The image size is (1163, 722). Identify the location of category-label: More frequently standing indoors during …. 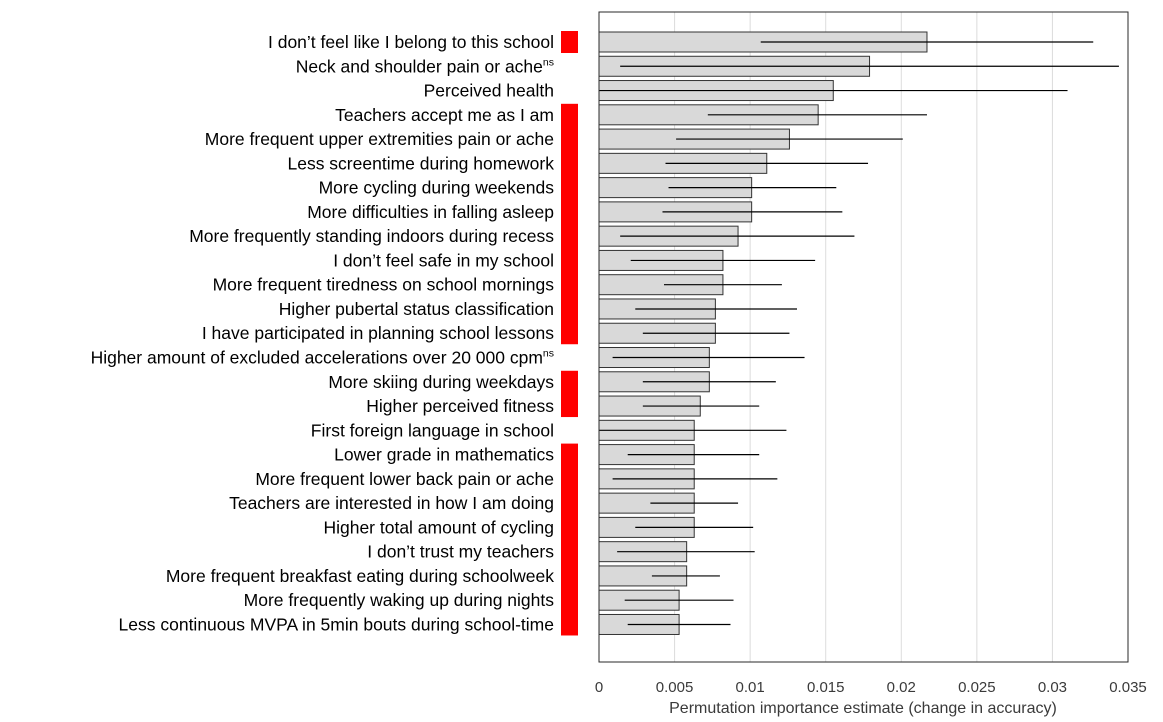
(371, 236).